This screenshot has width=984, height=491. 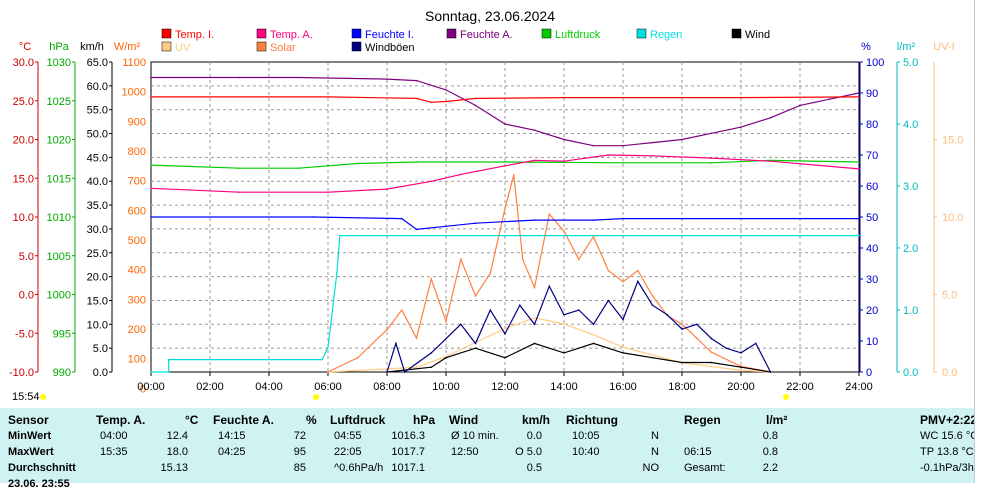 I want to click on stats-header-wind: Wind, so click(x=464, y=420).